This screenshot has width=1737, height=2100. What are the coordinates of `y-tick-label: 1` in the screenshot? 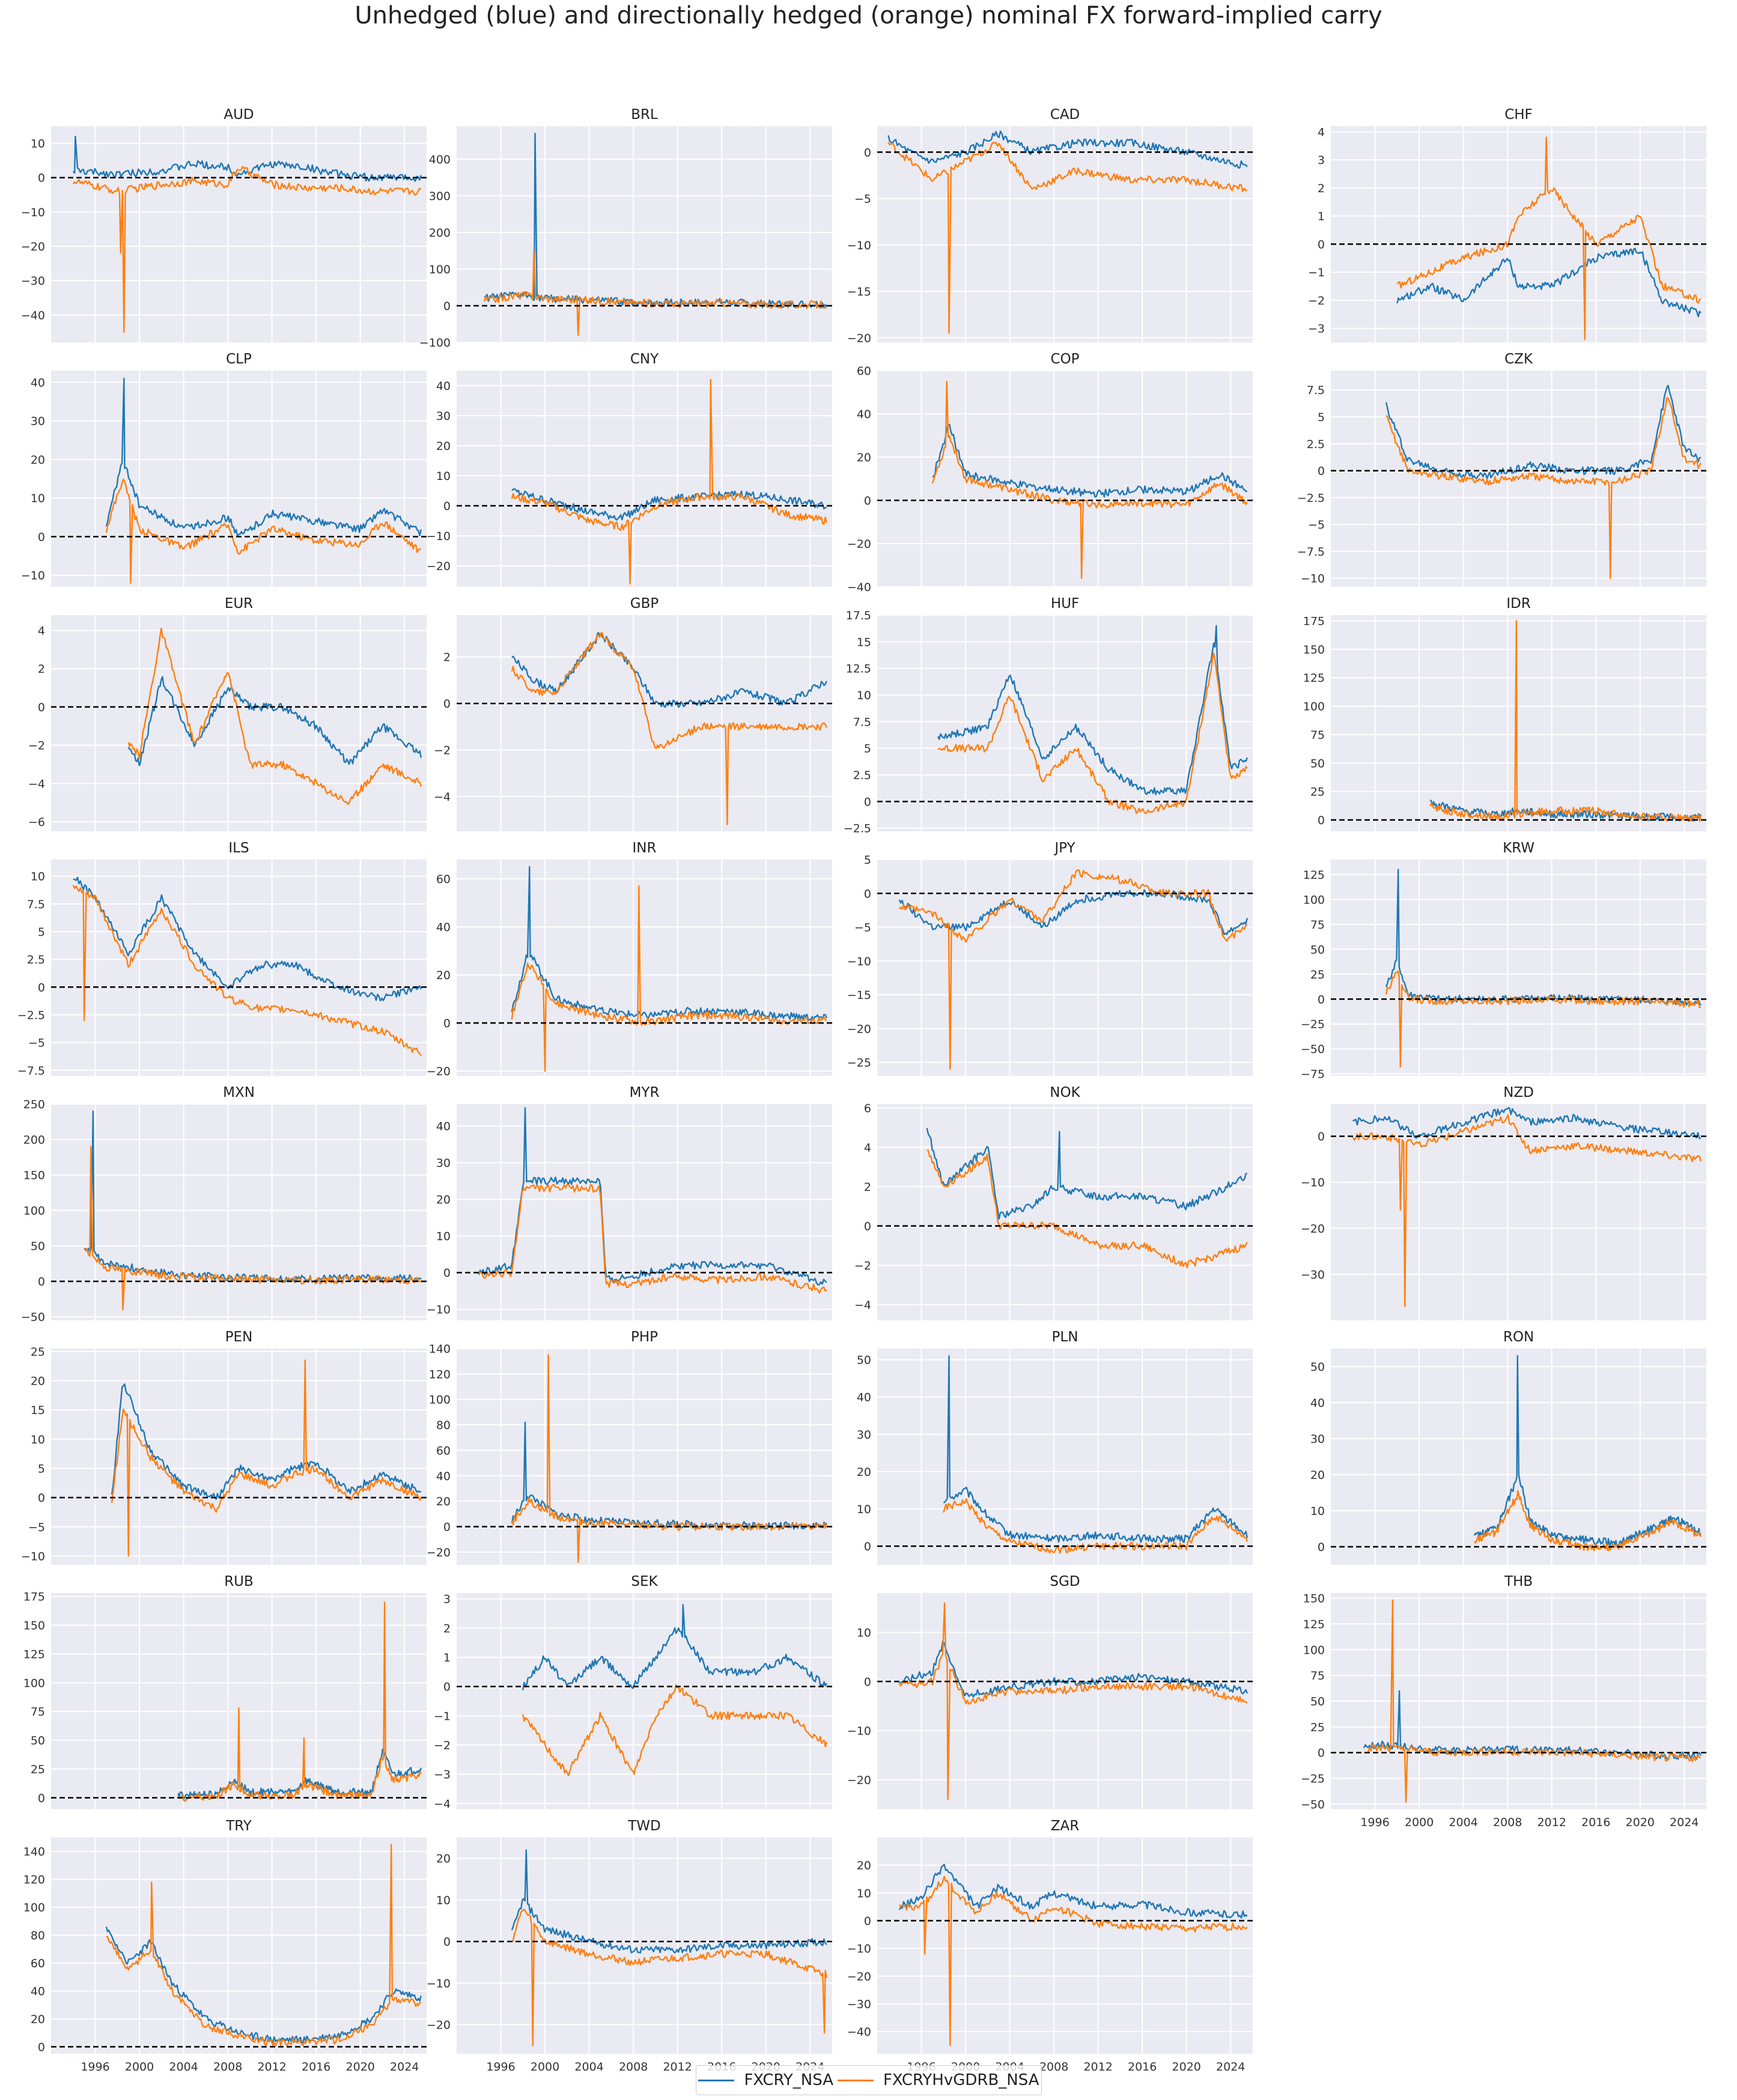 It's located at (447, 1658).